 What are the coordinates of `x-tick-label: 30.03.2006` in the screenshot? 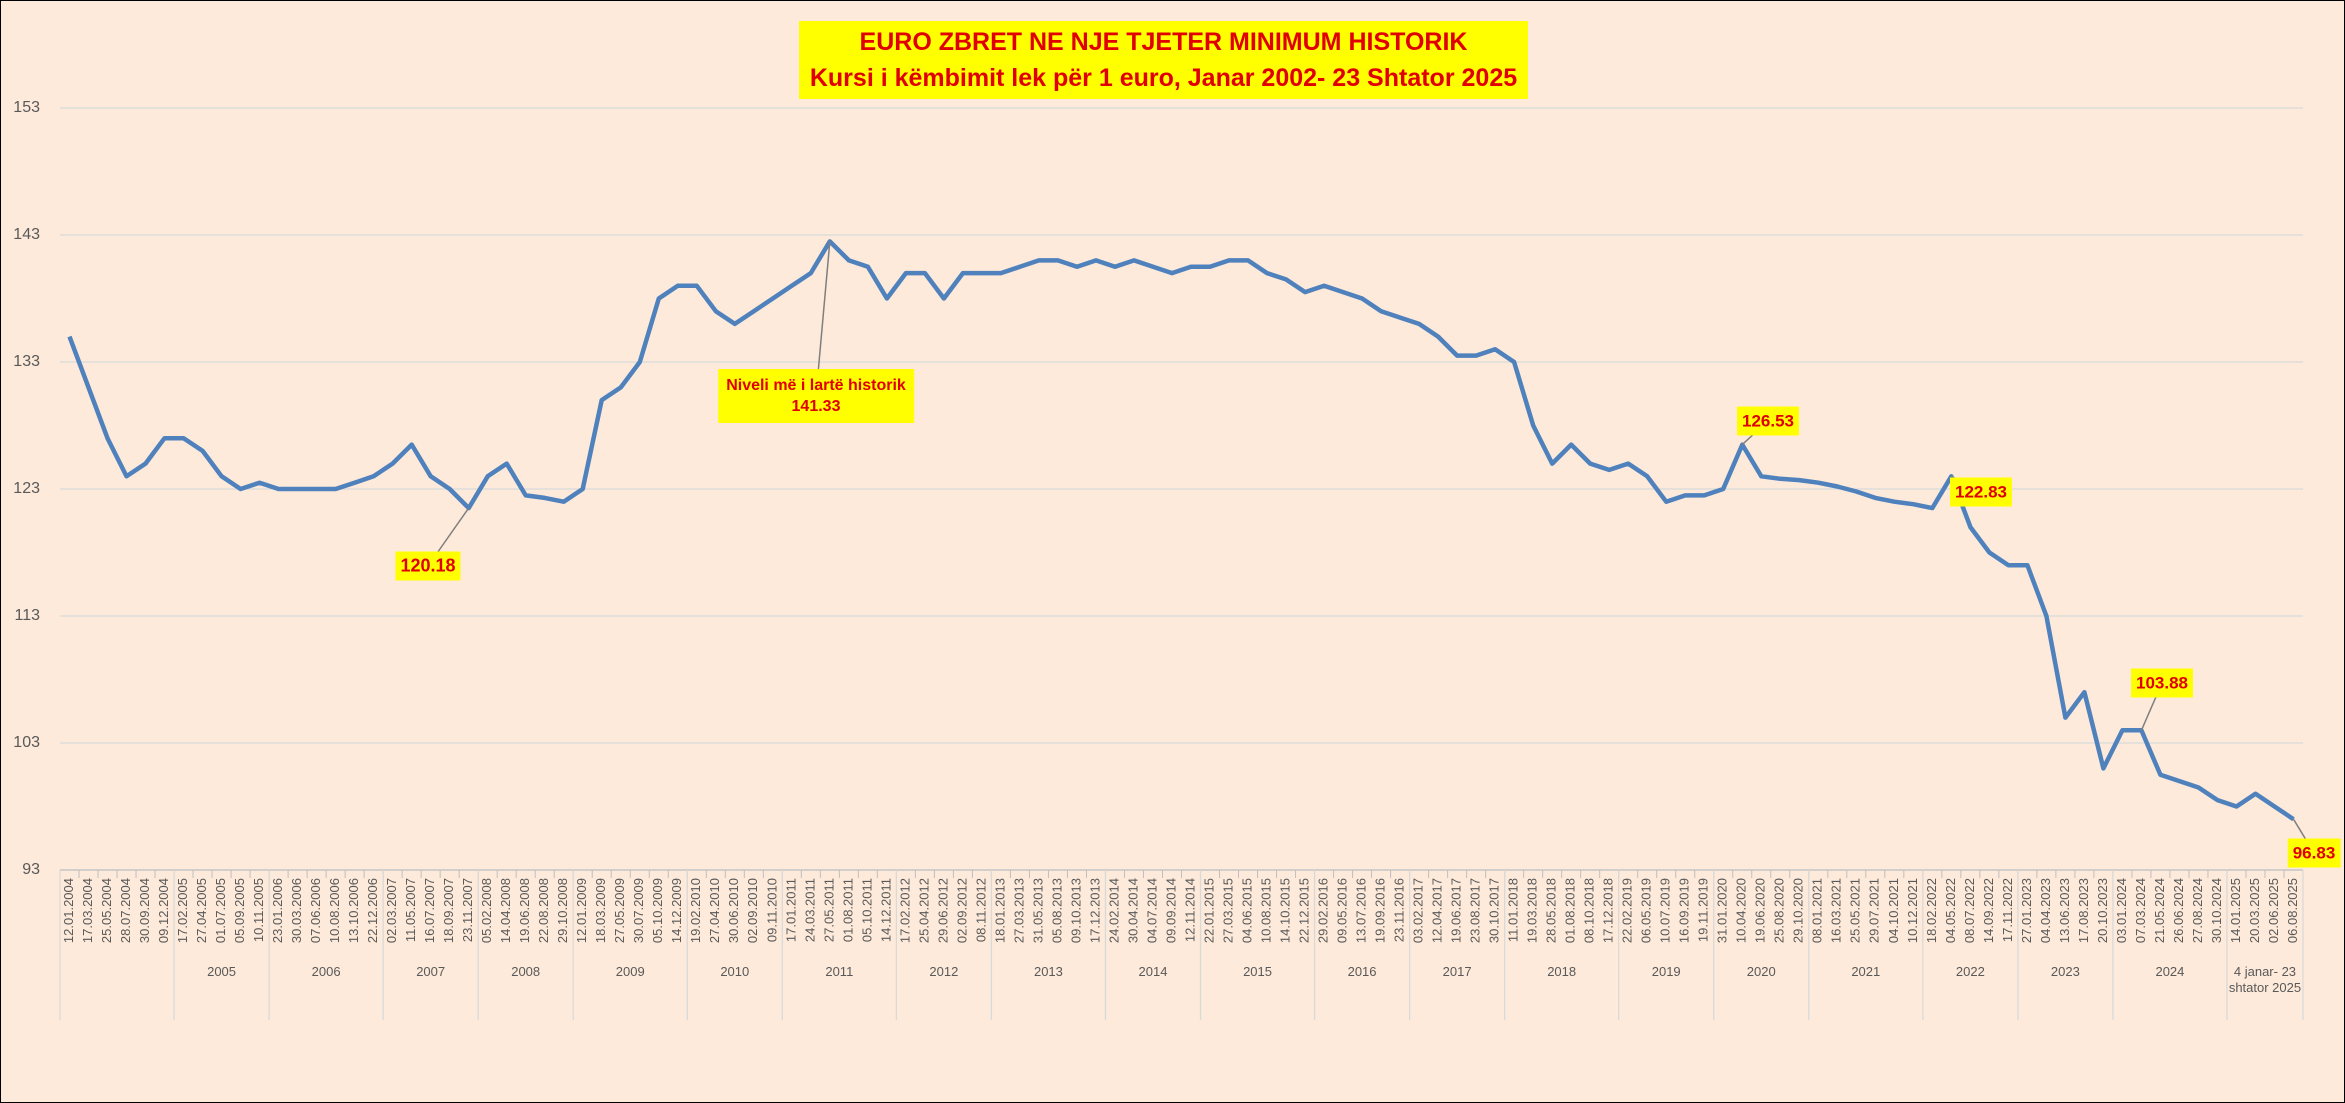 It's located at (296, 910).